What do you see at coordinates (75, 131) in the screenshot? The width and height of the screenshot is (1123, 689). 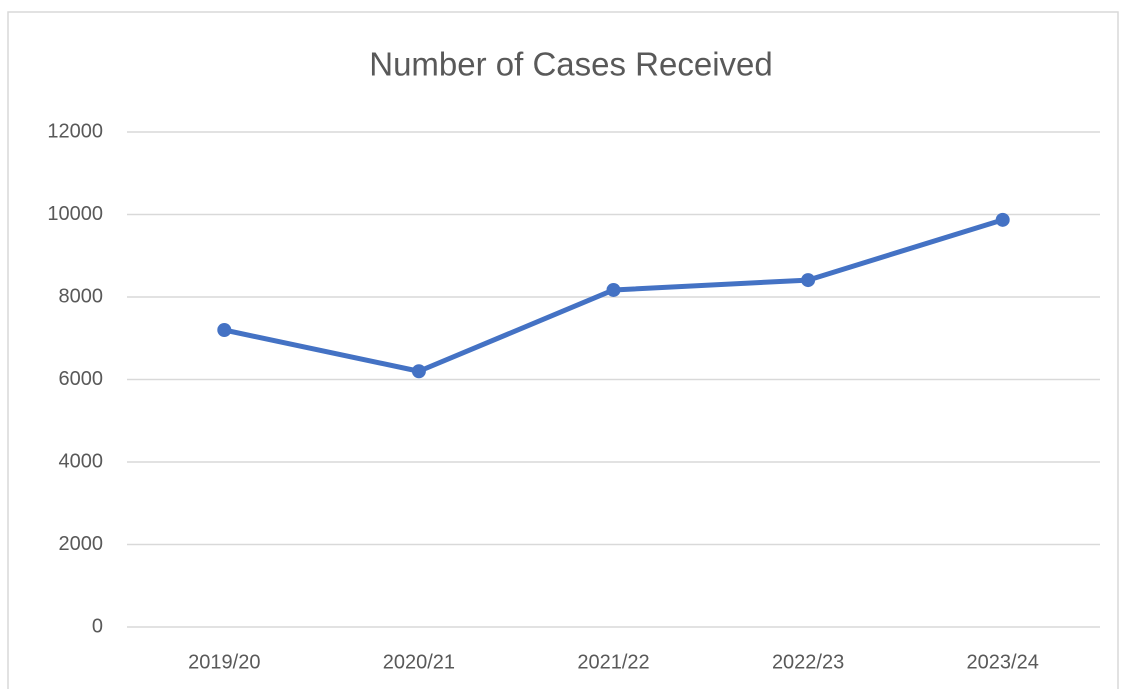 I see `y-tick-label: 12000` at bounding box center [75, 131].